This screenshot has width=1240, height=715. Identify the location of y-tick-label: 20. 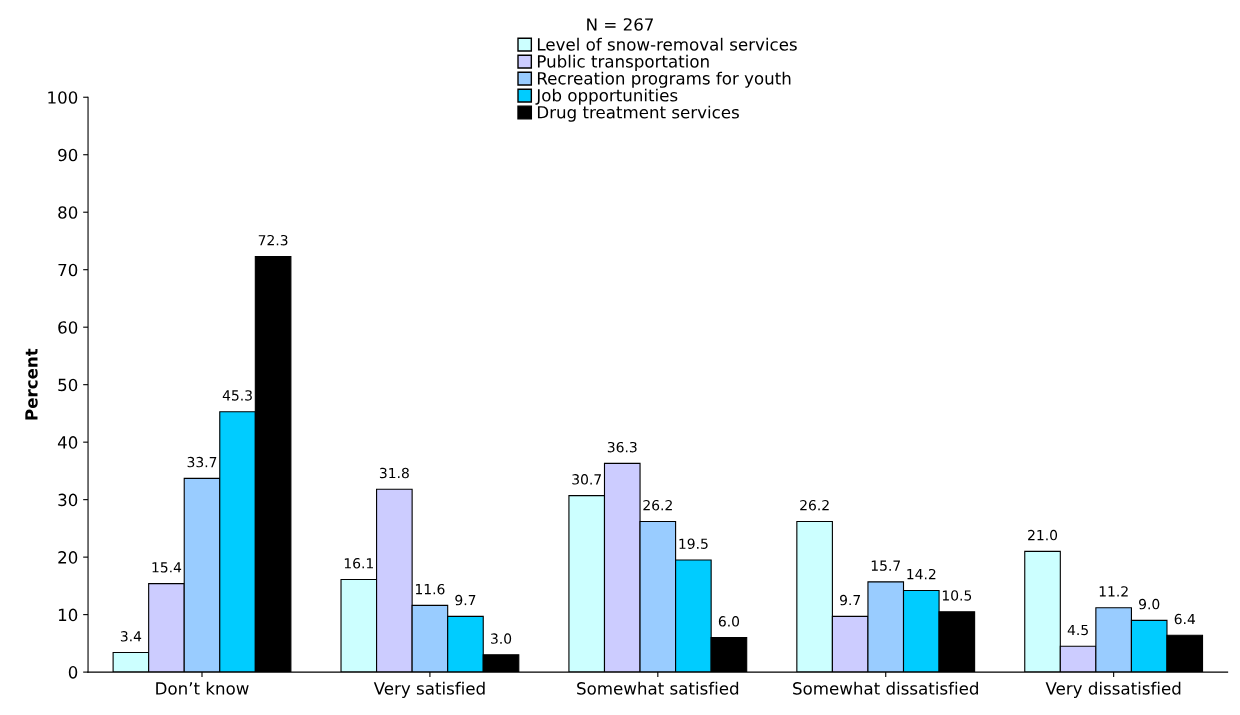
(68, 557).